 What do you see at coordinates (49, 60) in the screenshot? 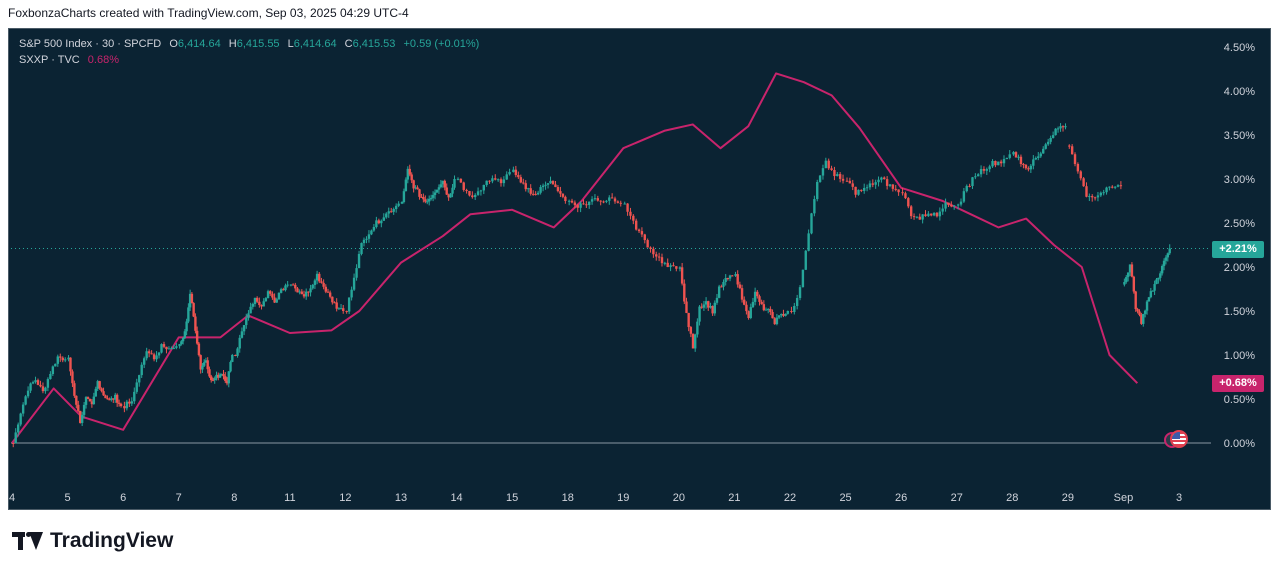
I see `legend-compare-symbol: SXXP · TVC` at bounding box center [49, 60].